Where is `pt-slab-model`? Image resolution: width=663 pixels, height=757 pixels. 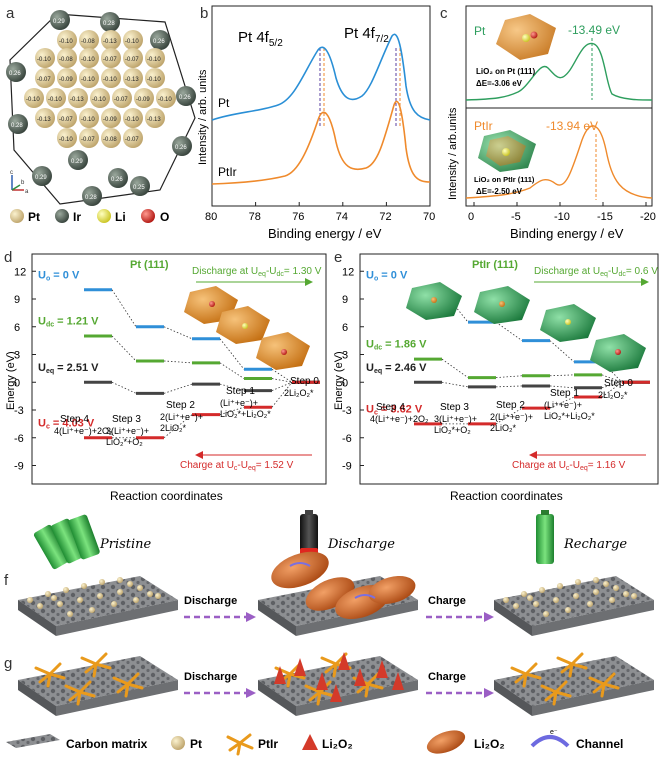 pt-slab-model is located at coordinates (526, 37).